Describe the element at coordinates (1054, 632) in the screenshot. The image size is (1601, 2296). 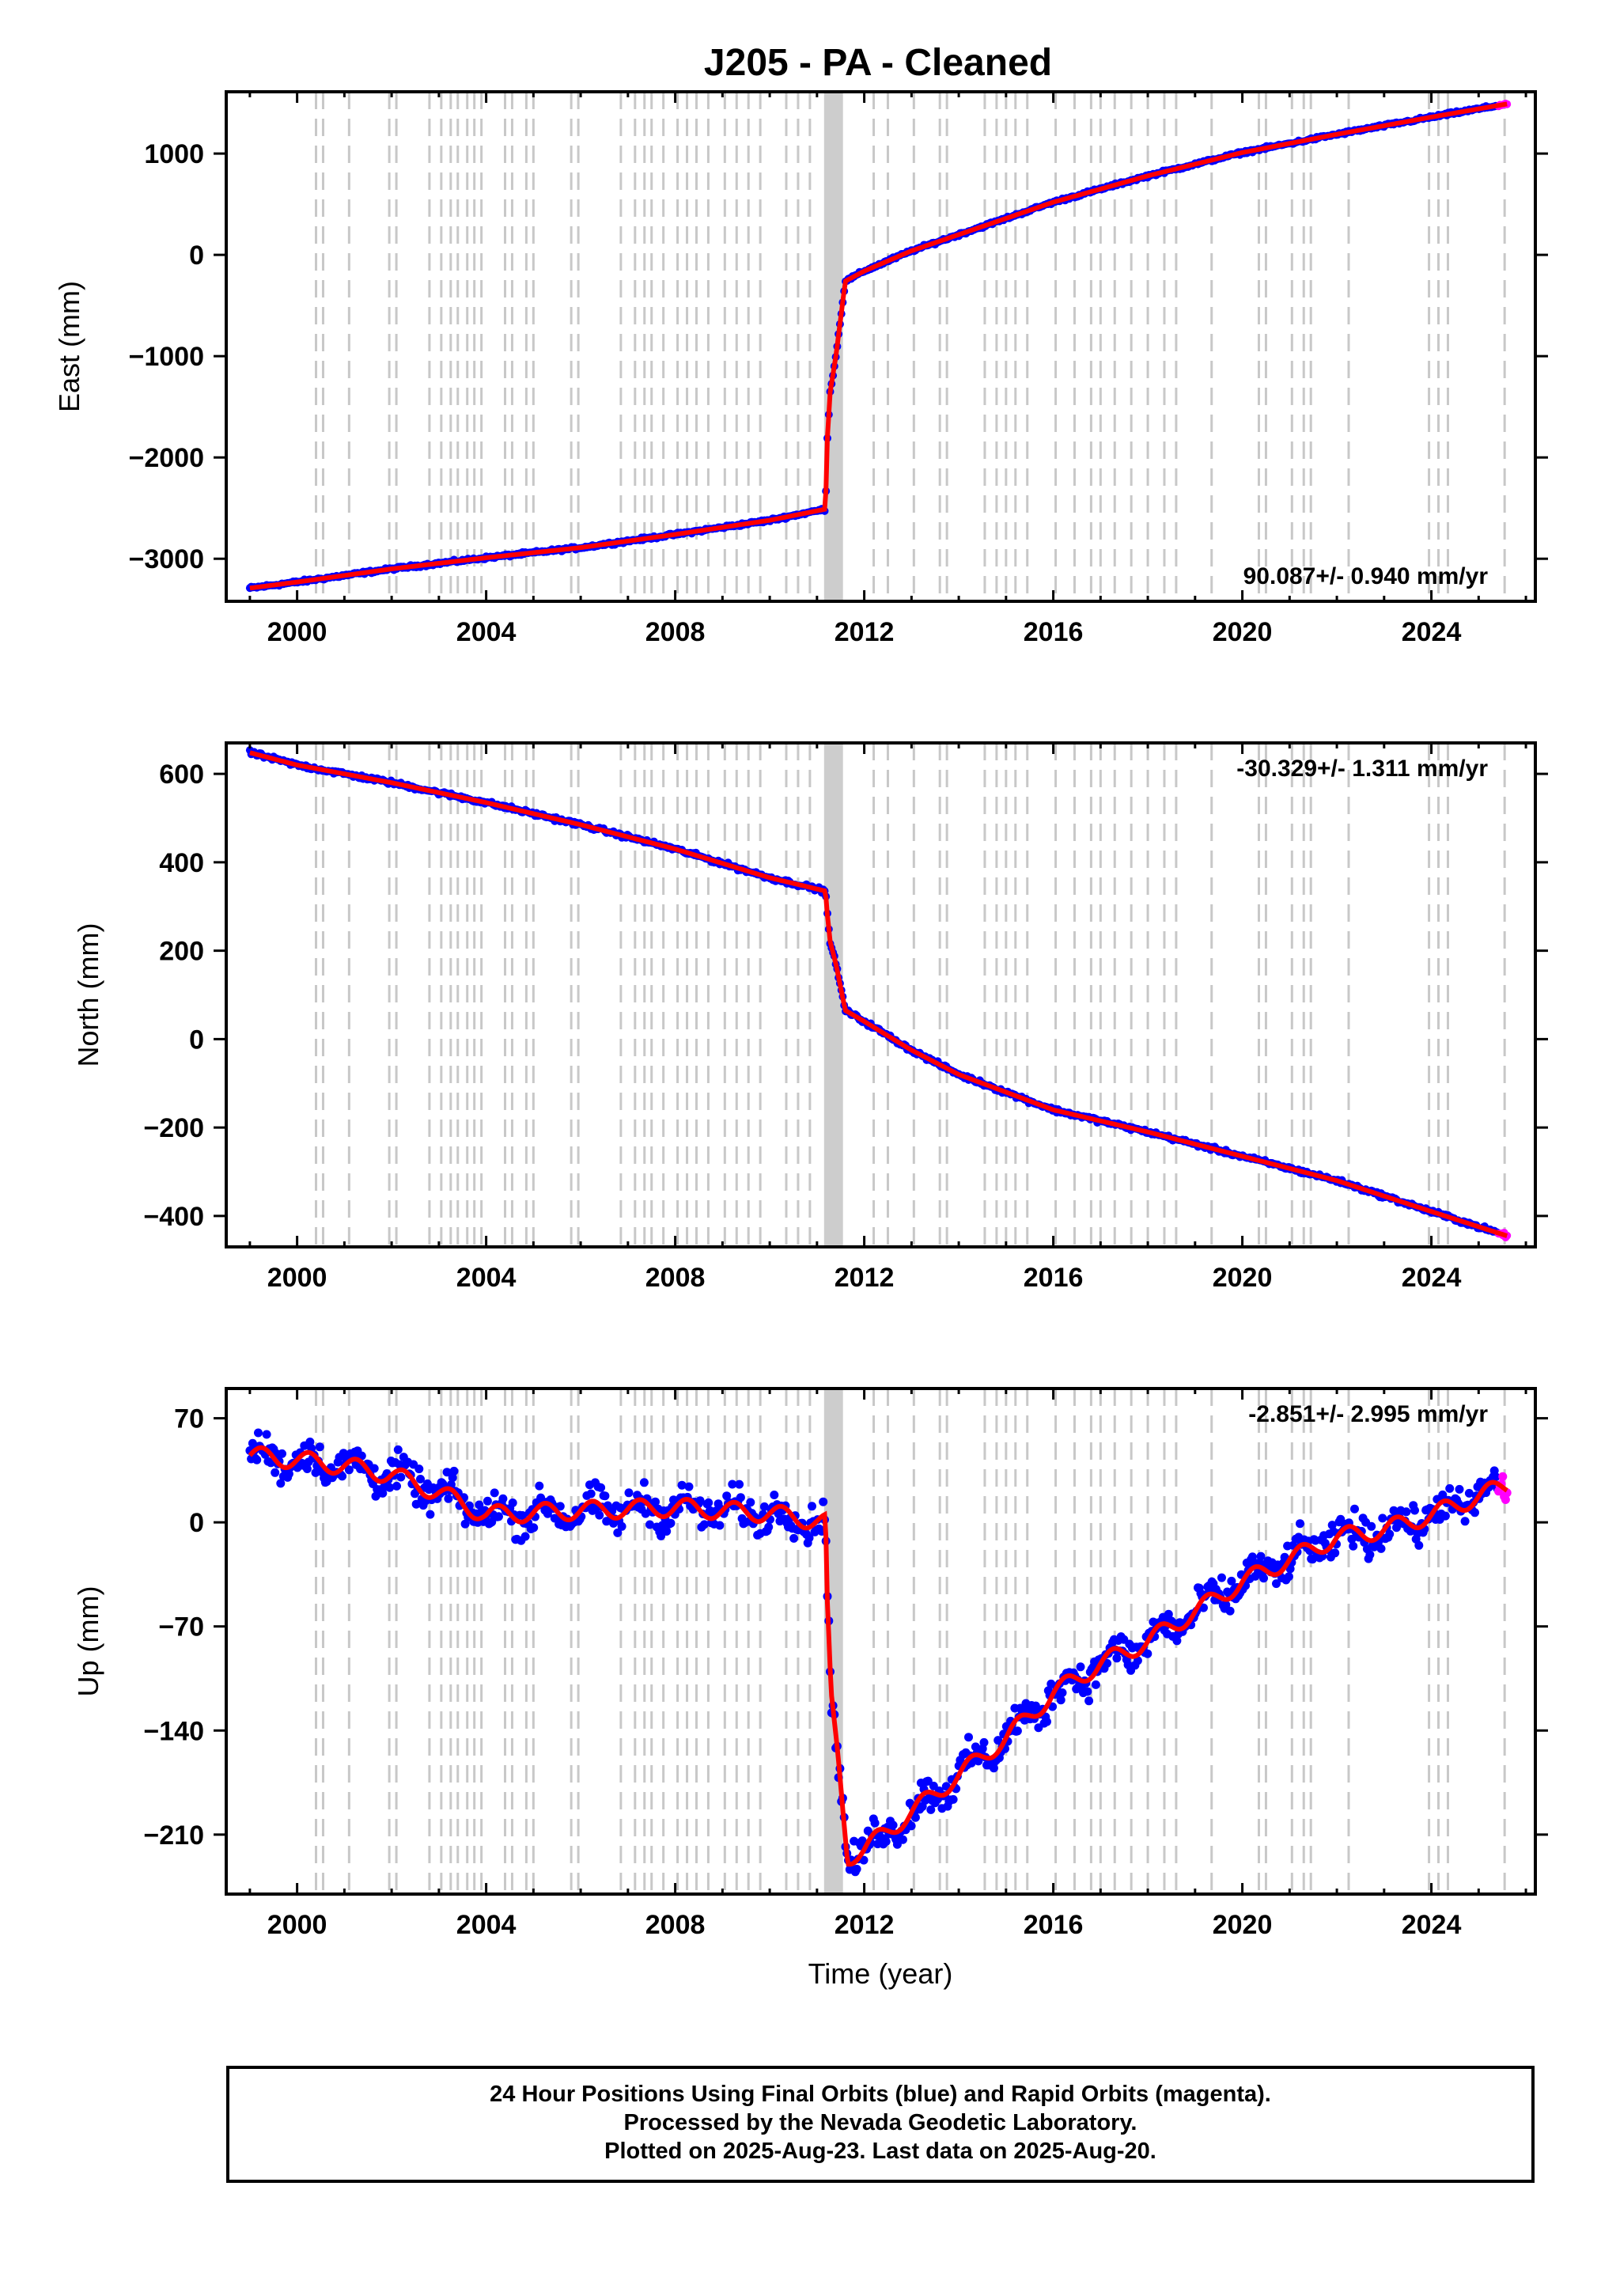
I see `x-tick-label: 2016` at that location.